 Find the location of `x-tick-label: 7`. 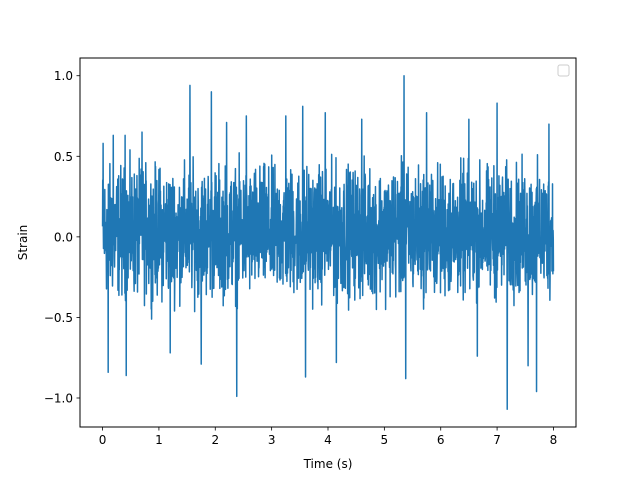

x-tick-label: 7 is located at coordinates (497, 440).